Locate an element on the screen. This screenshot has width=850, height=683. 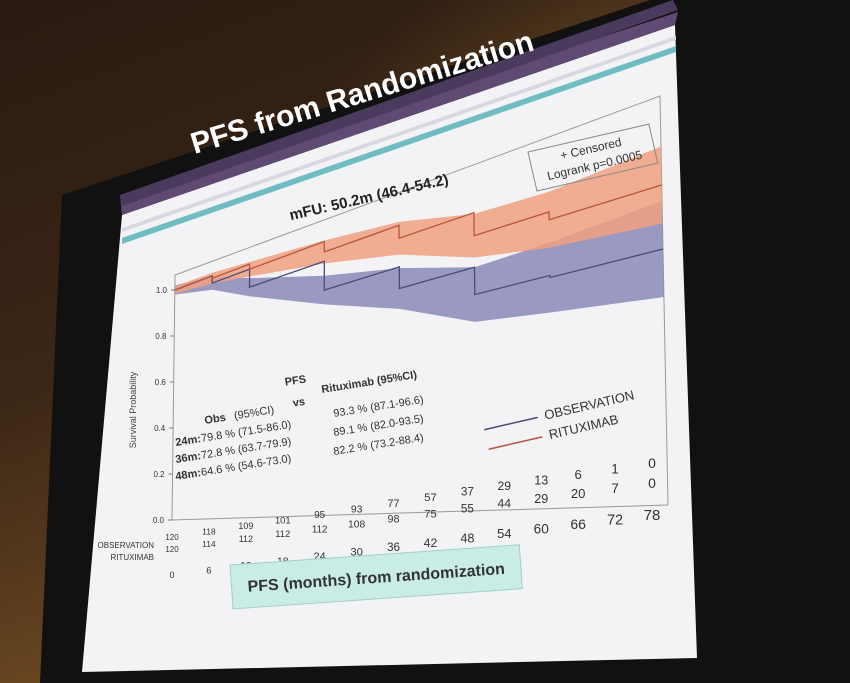
at-risk-observation-count: 6 is located at coordinates (578, 474).